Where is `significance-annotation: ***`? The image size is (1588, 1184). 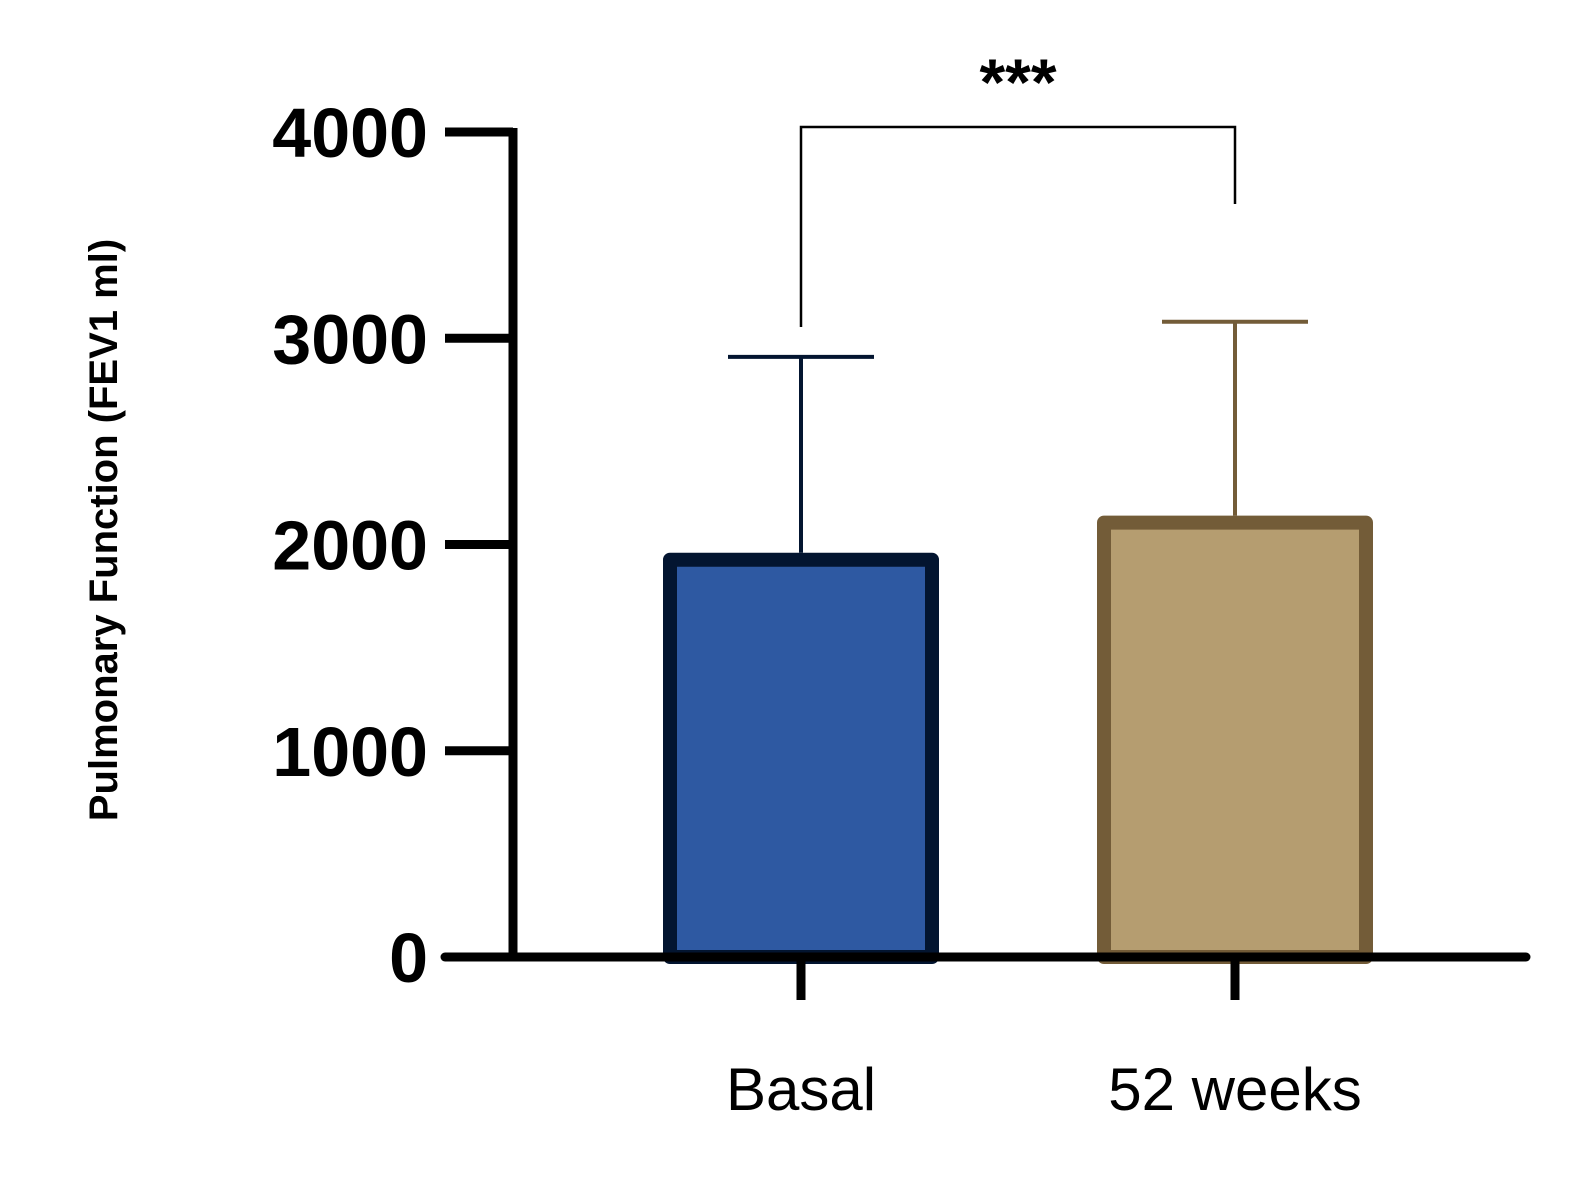
significance-annotation: *** is located at coordinates (1018, 186).